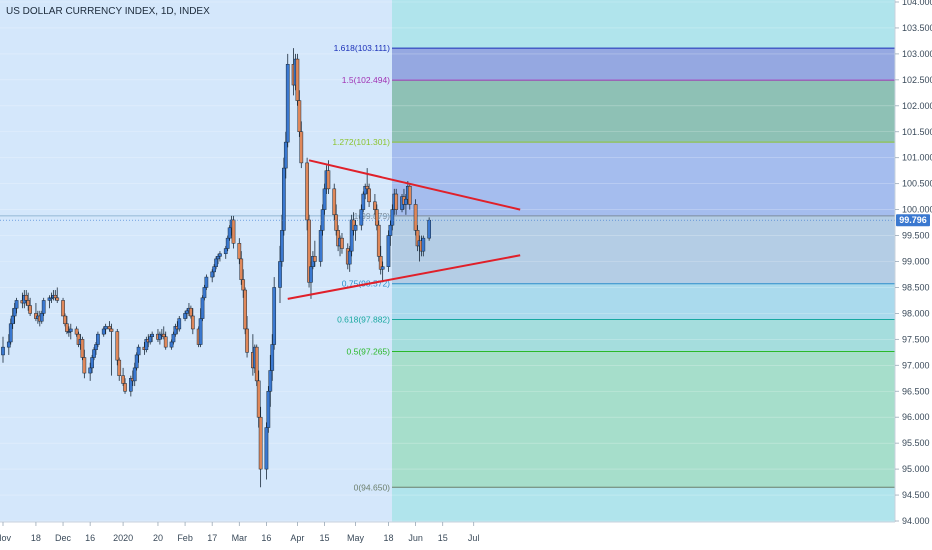  Describe the element at coordinates (404, 229) in the screenshot. I see `triangle-pattern` at that location.